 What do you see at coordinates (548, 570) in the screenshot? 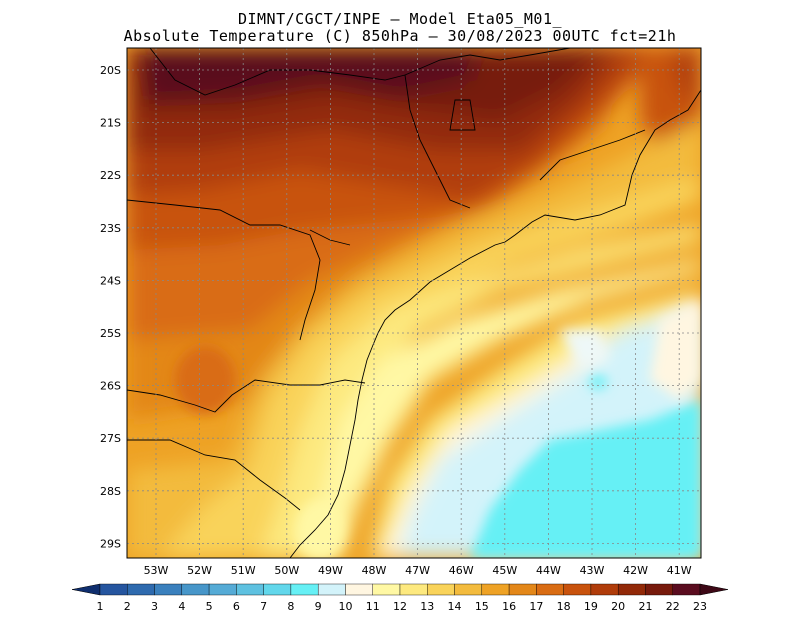
I see `lon-label: 44W` at bounding box center [548, 570].